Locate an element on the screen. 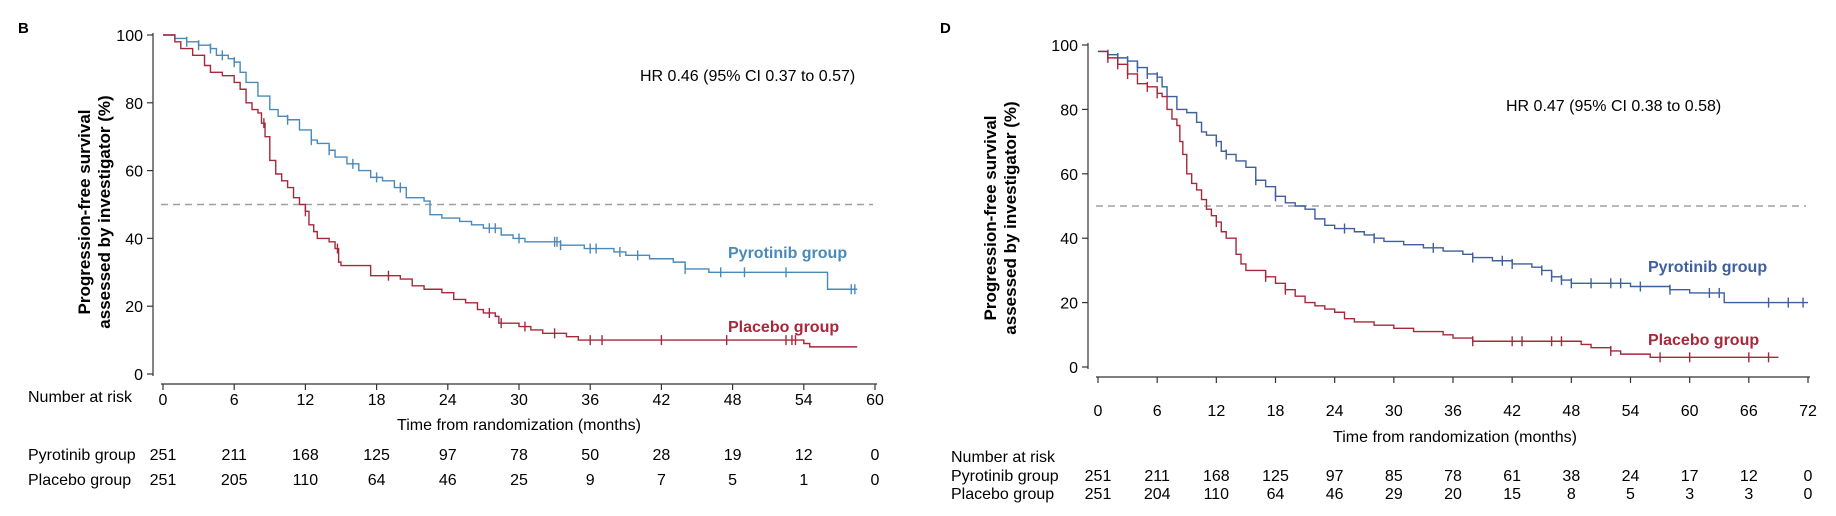 The height and width of the screenshot is (516, 1836). x-tick-label: 36 is located at coordinates (1453, 411).